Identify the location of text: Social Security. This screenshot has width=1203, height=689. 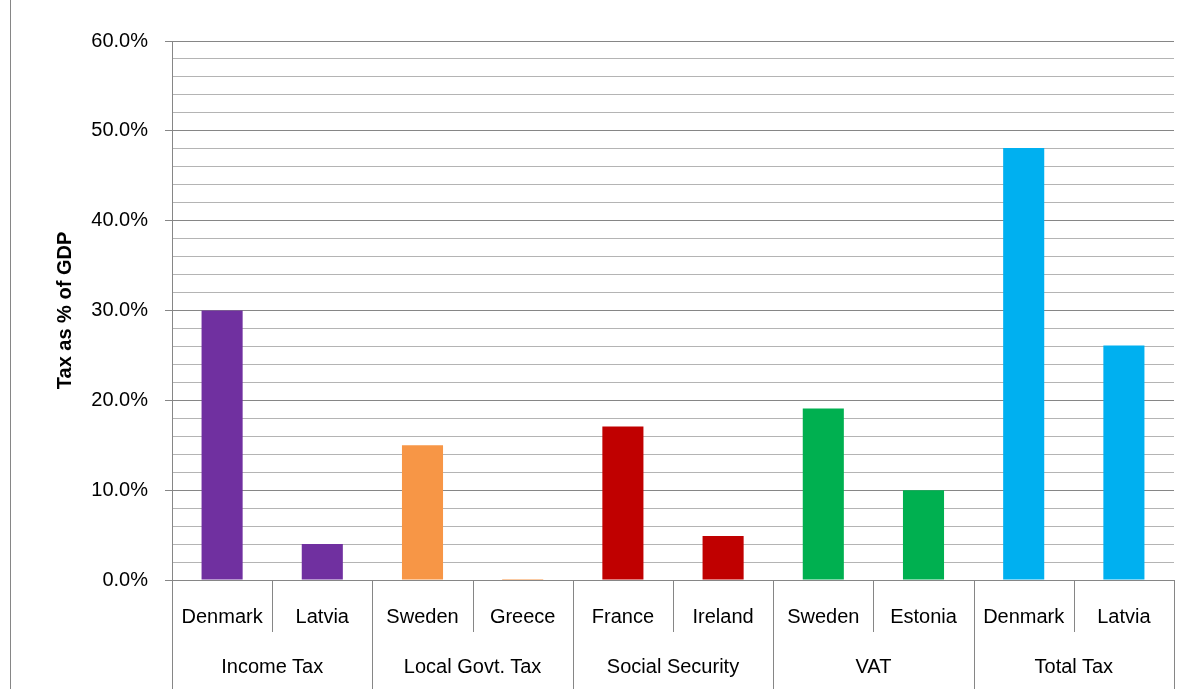
(673, 665).